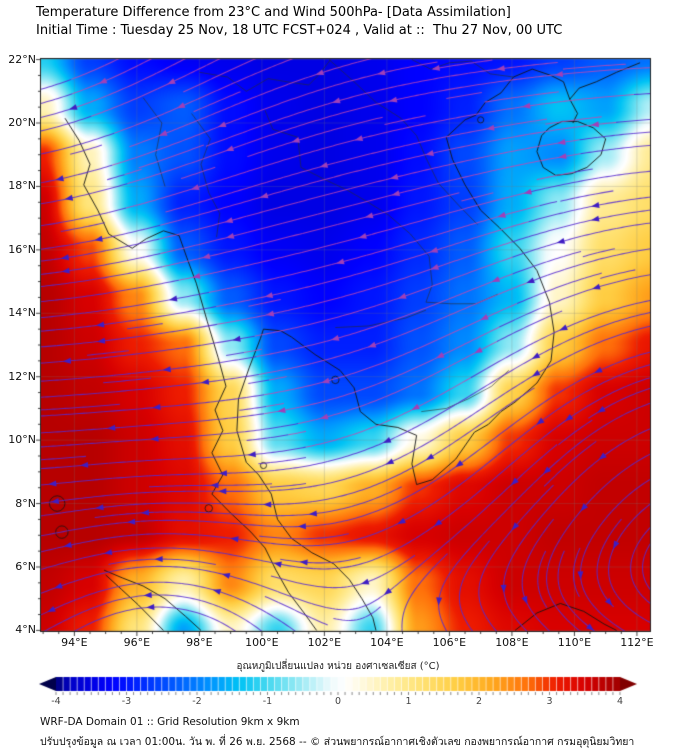  What do you see at coordinates (267, 701) in the screenshot?
I see `colorbar-tick-label: -1` at bounding box center [267, 701].